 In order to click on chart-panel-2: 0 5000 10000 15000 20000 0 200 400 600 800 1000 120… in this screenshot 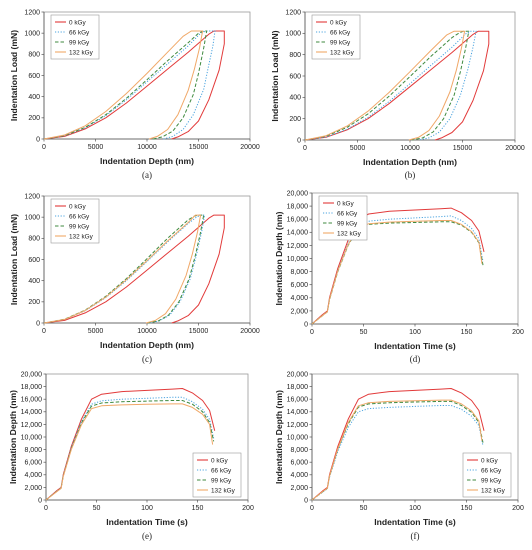, I will do `click(397, 94)`.